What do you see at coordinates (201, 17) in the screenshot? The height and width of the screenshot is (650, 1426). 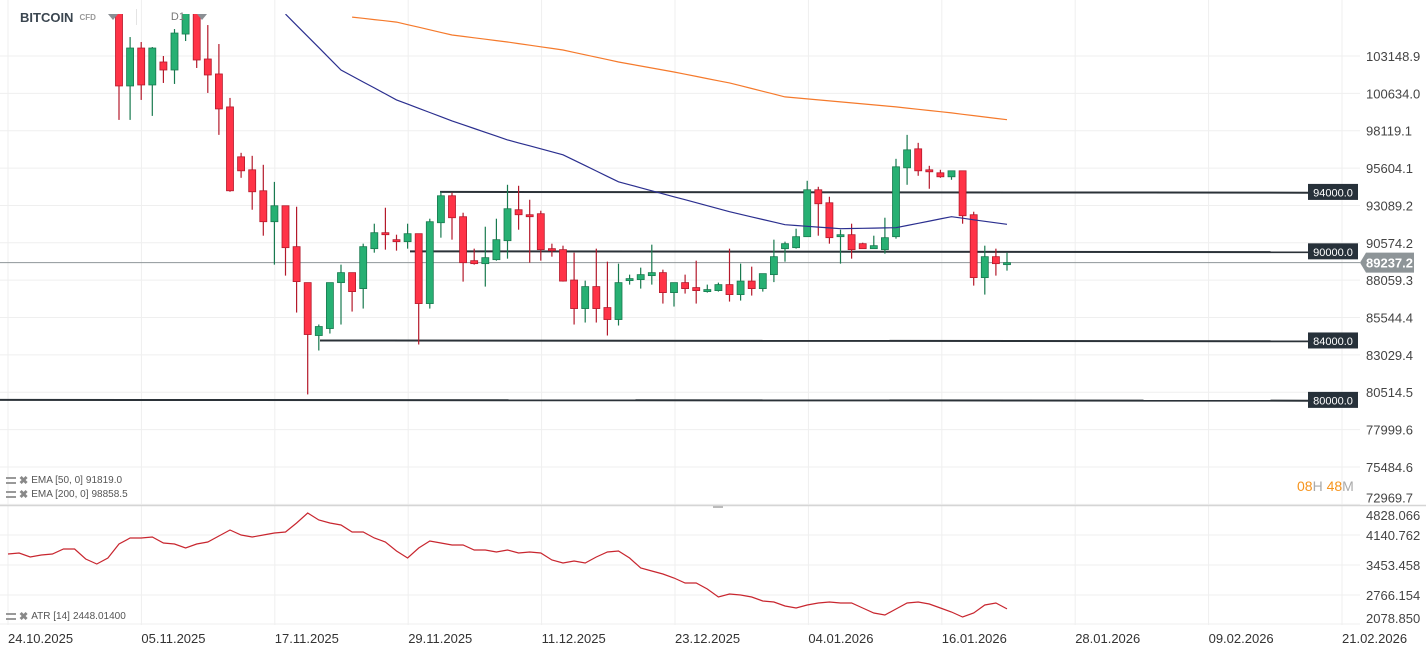 I see `timeframe-dropdown-icon` at bounding box center [201, 17].